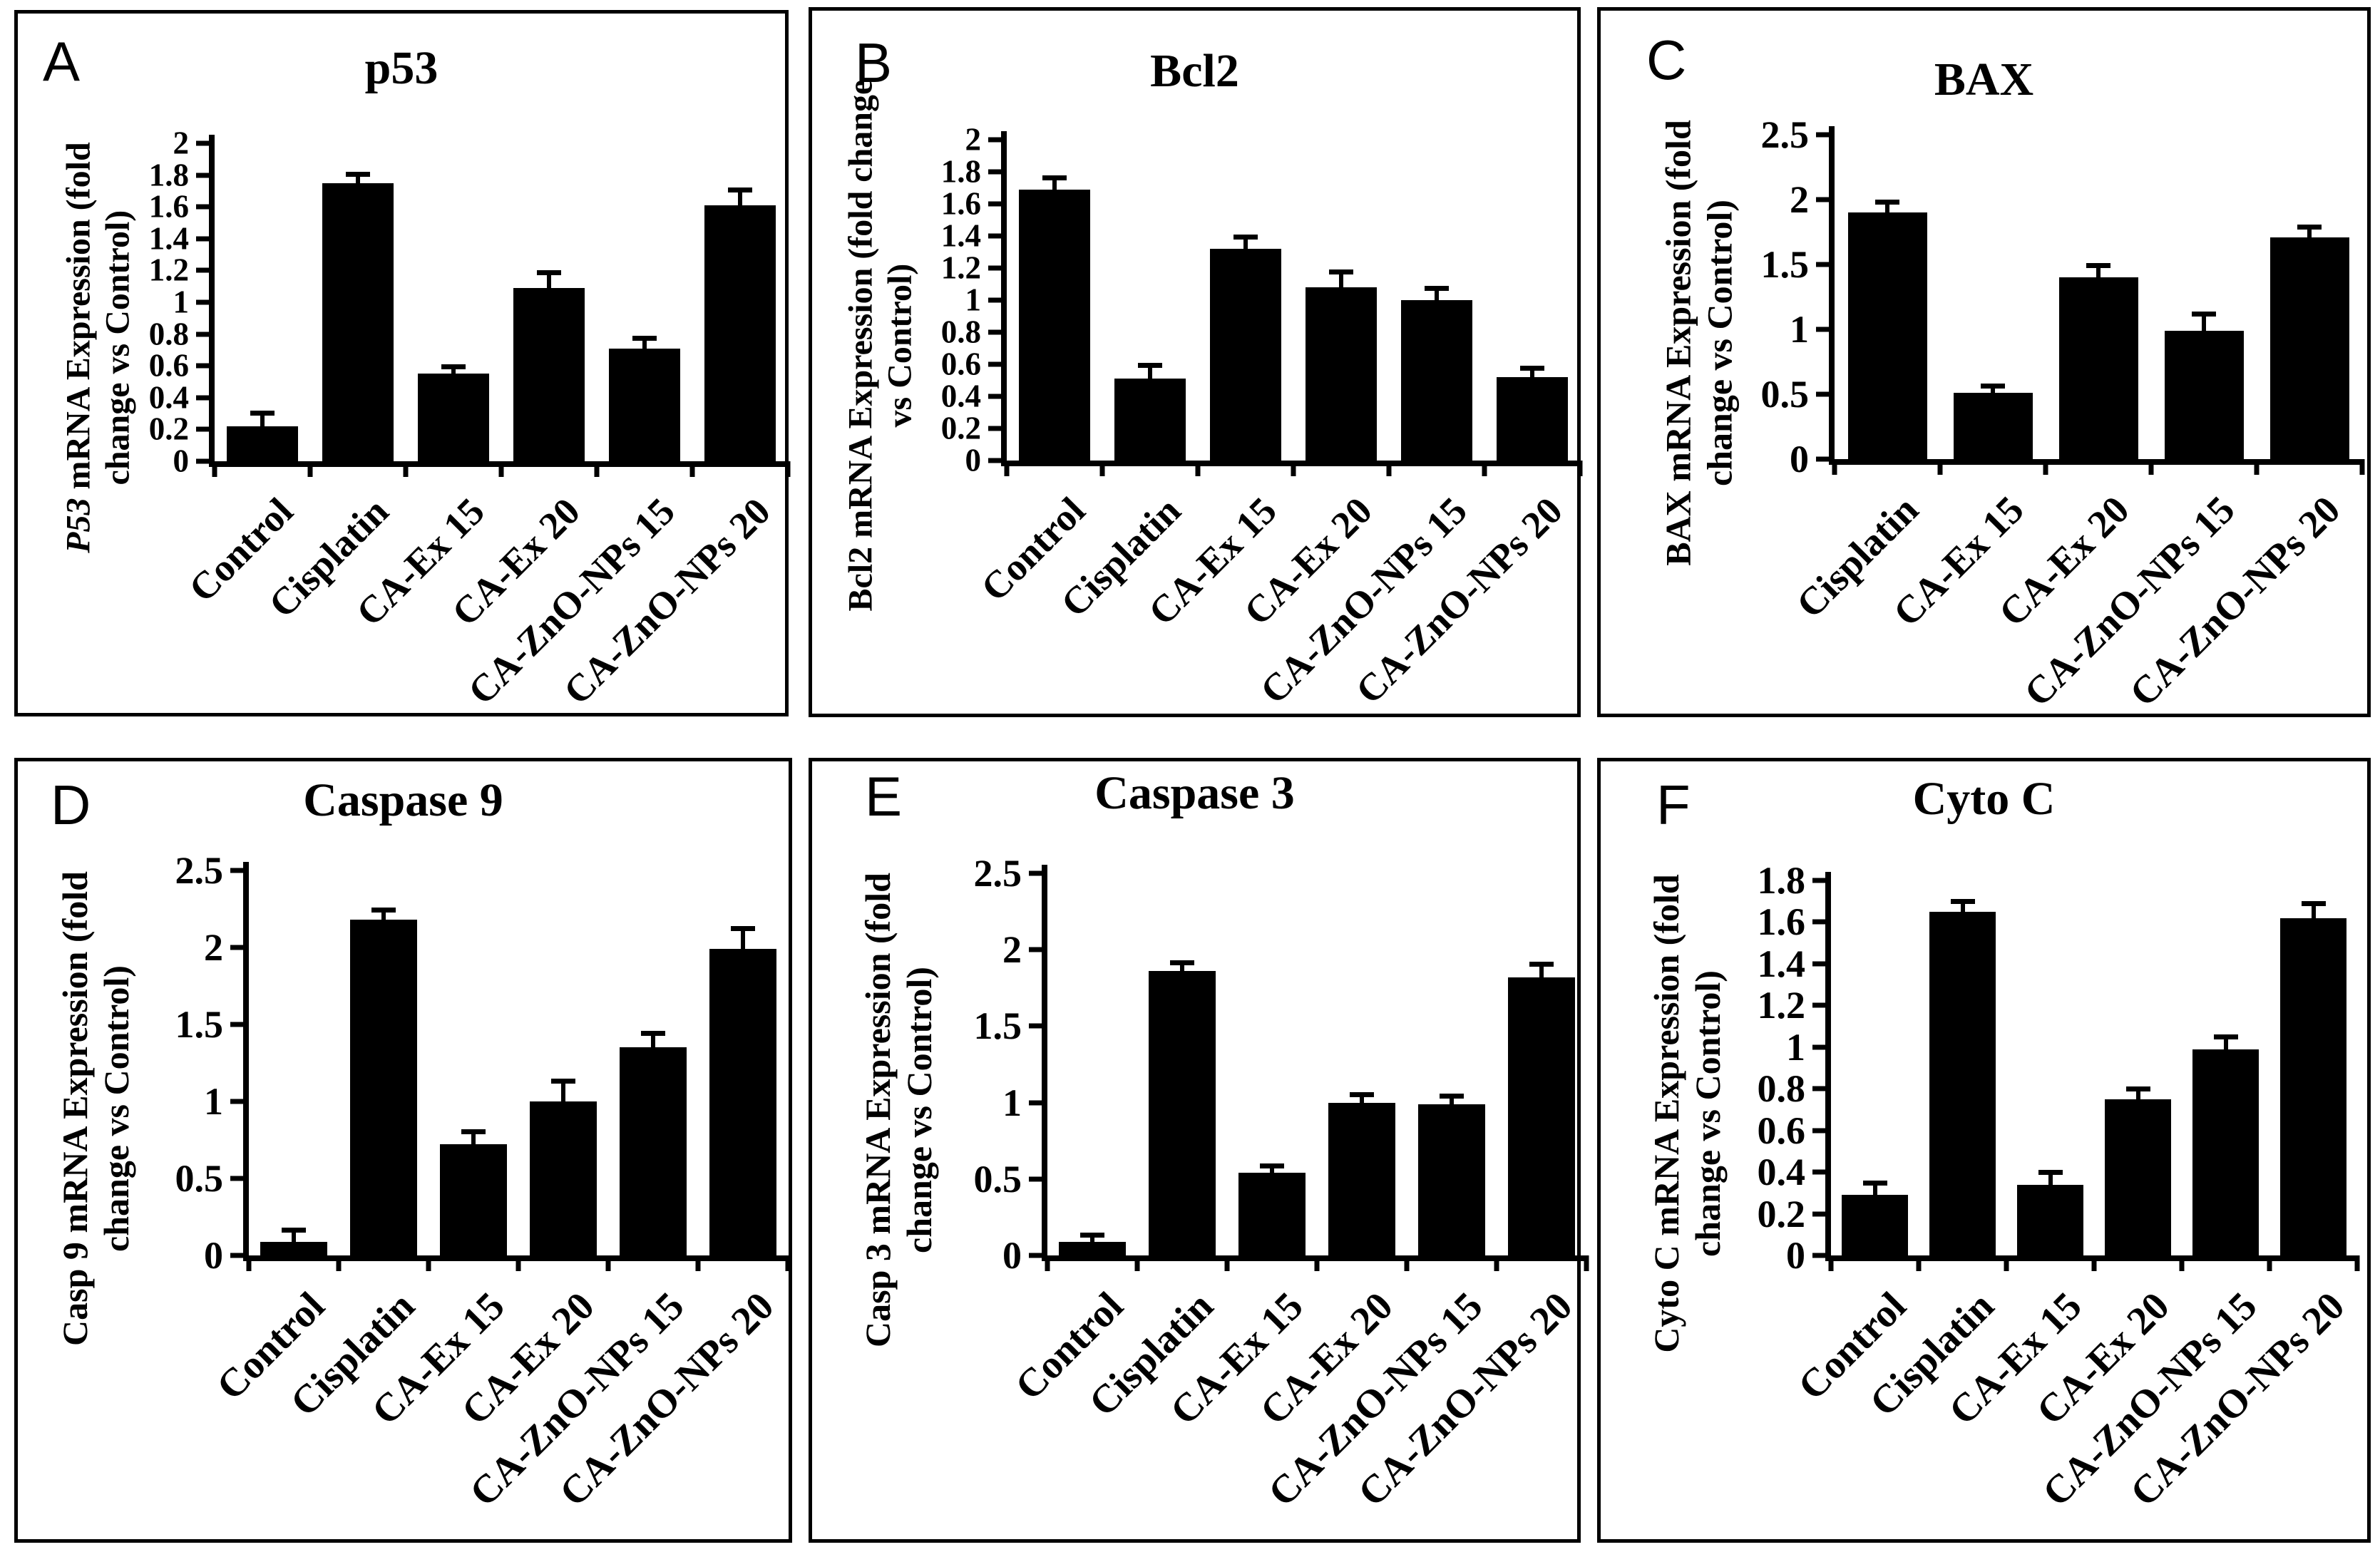  Describe the element at coordinates (1887, 206) in the screenshot. I see `error-bar-cisplatin` at that location.